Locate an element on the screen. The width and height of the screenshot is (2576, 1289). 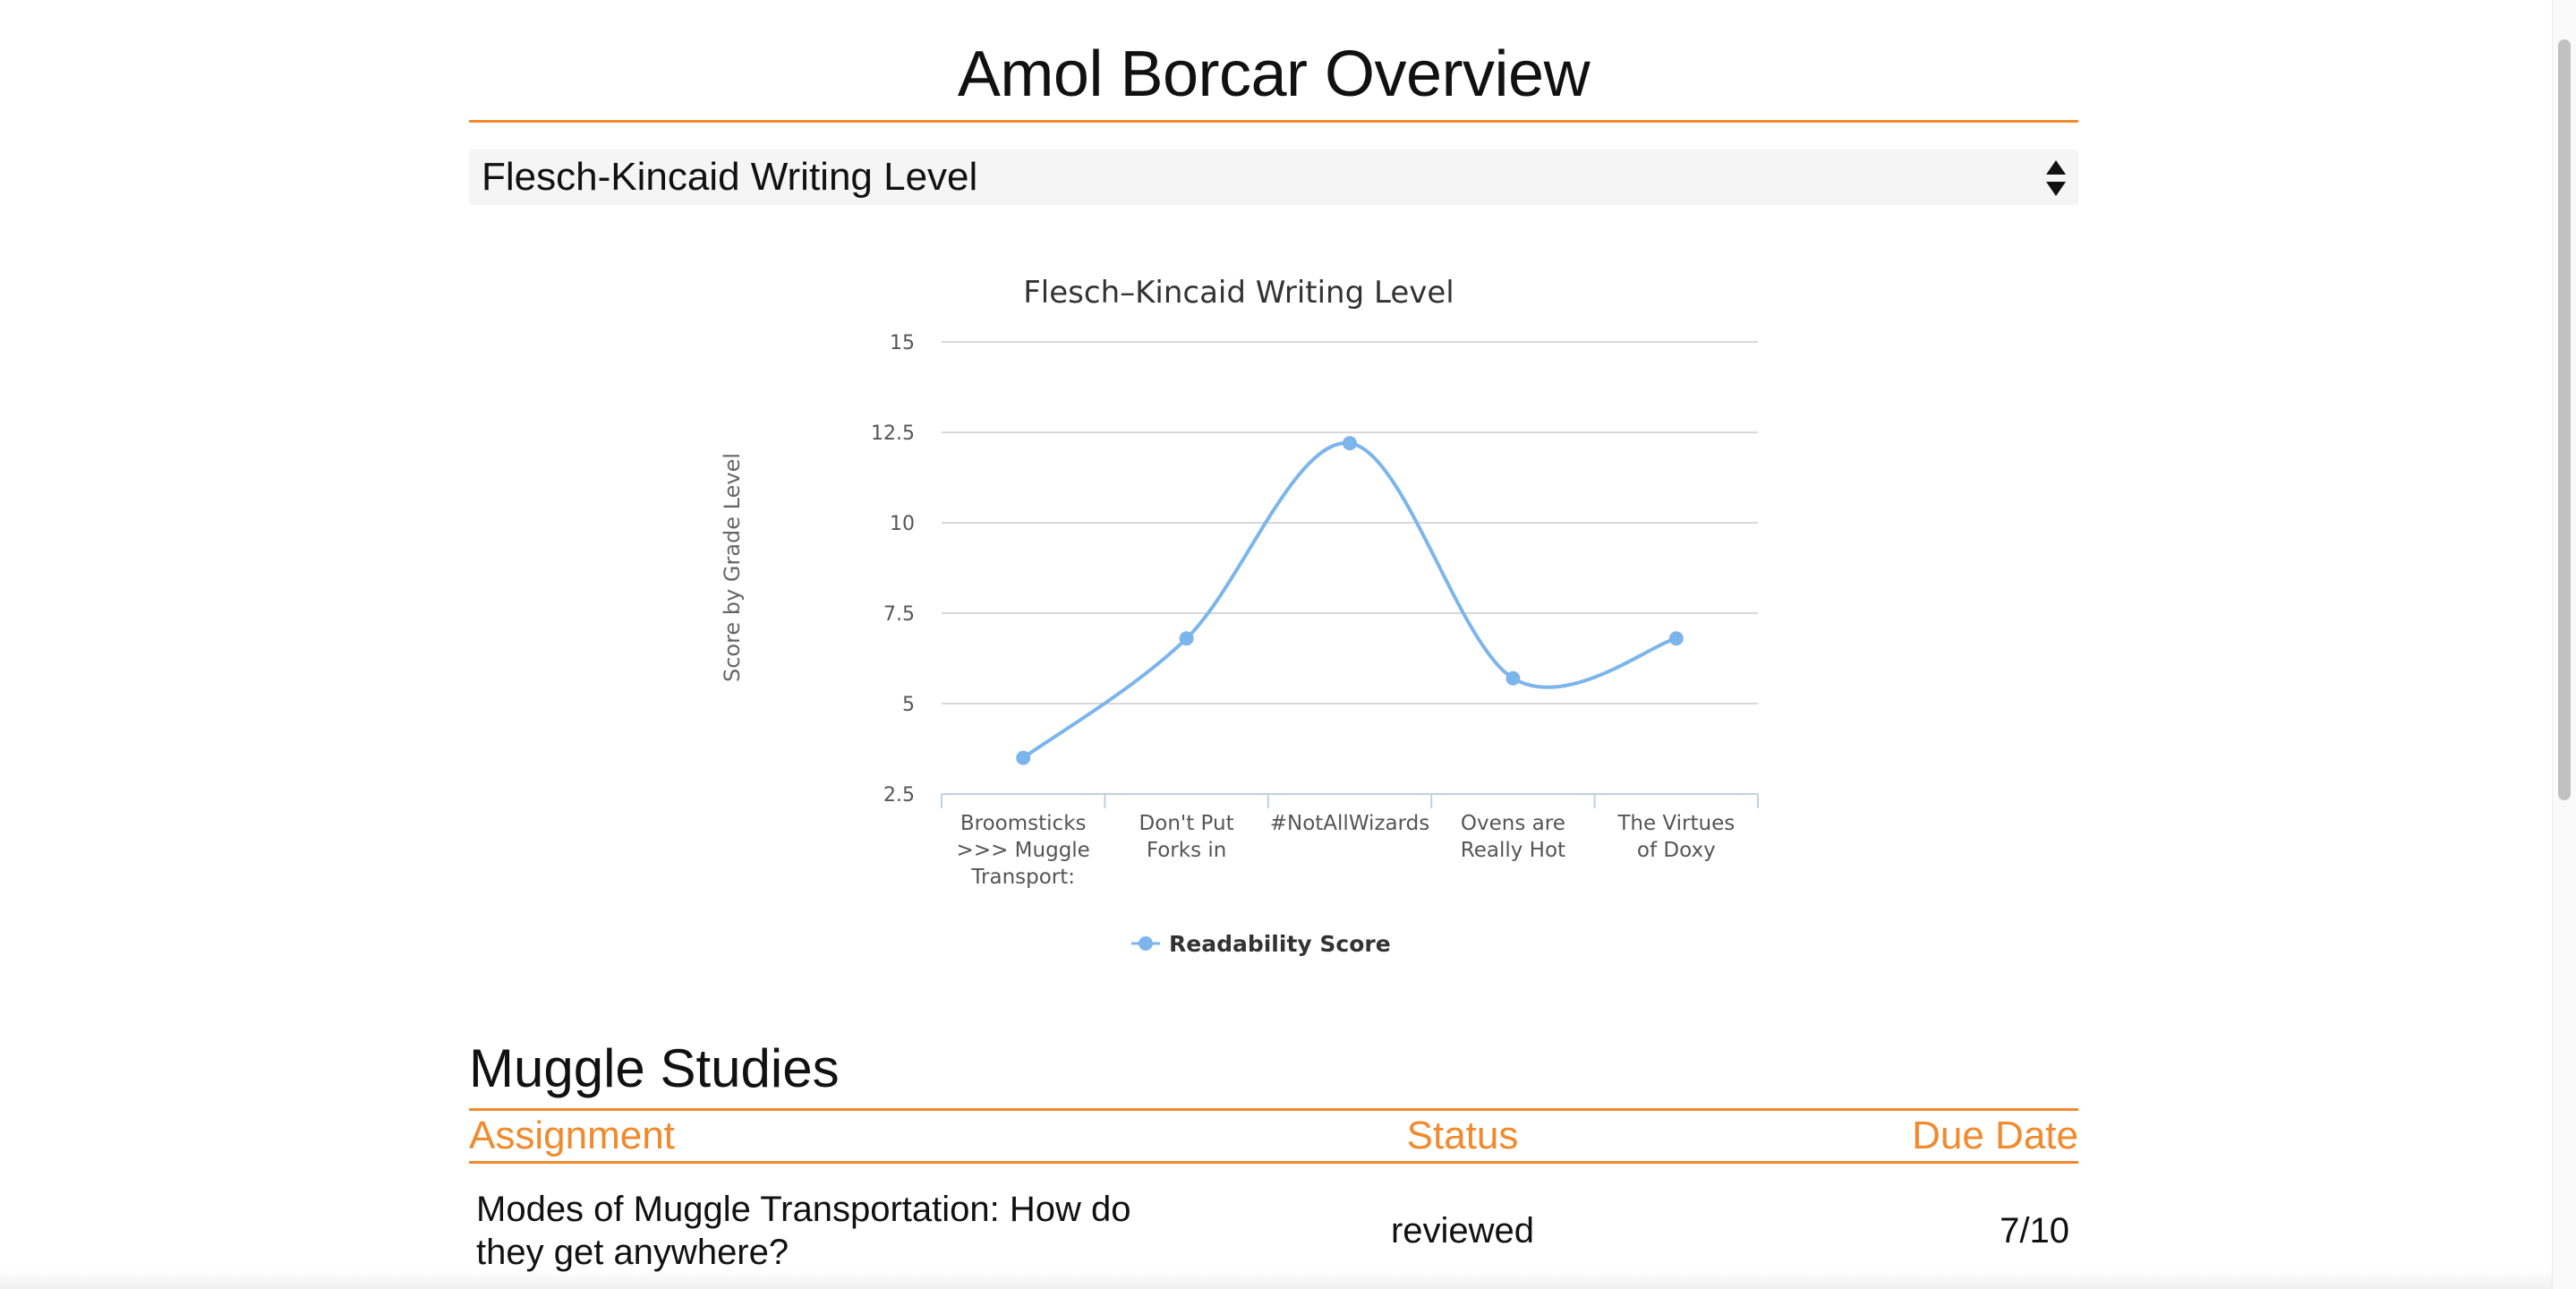
vertical-scrollbar is located at coordinates (2564, 644).